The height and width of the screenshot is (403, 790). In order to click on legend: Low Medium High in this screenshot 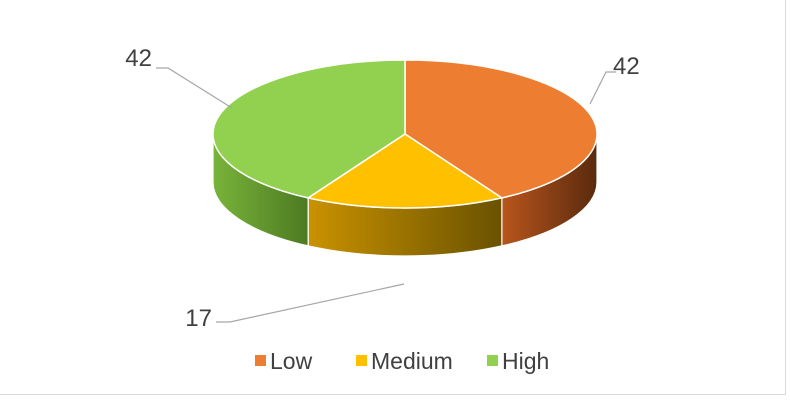, I will do `click(402, 361)`.